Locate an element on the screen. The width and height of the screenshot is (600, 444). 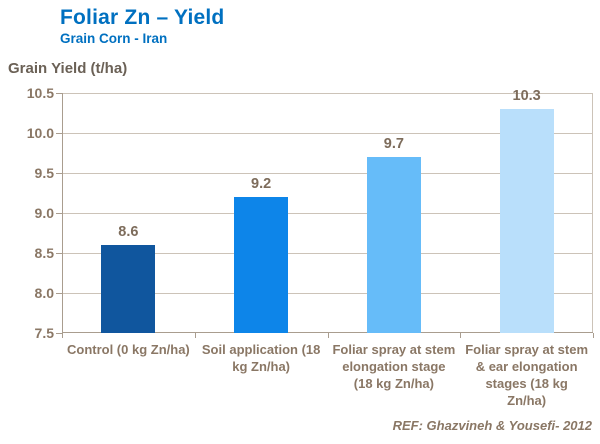
y-tick-label: 8.5 is located at coordinates (44, 253).